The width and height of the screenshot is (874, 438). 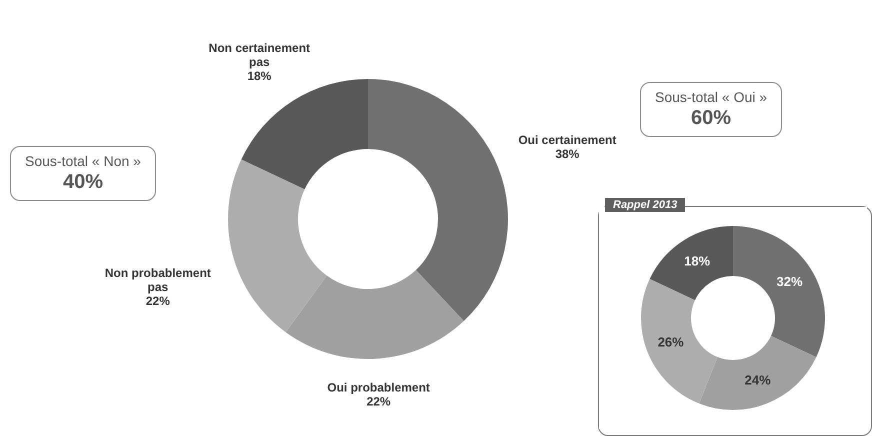 What do you see at coordinates (157, 280) in the screenshot?
I see `slice-label: Non probablement pas` at bounding box center [157, 280].